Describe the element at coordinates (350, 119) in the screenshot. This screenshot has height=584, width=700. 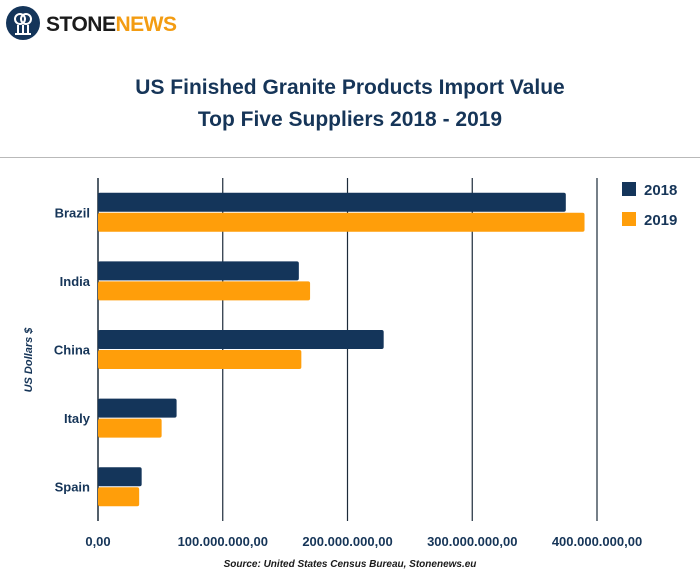
I see `chart-subtitle: Top Five Suppliers 2018 - 2019` at that location.